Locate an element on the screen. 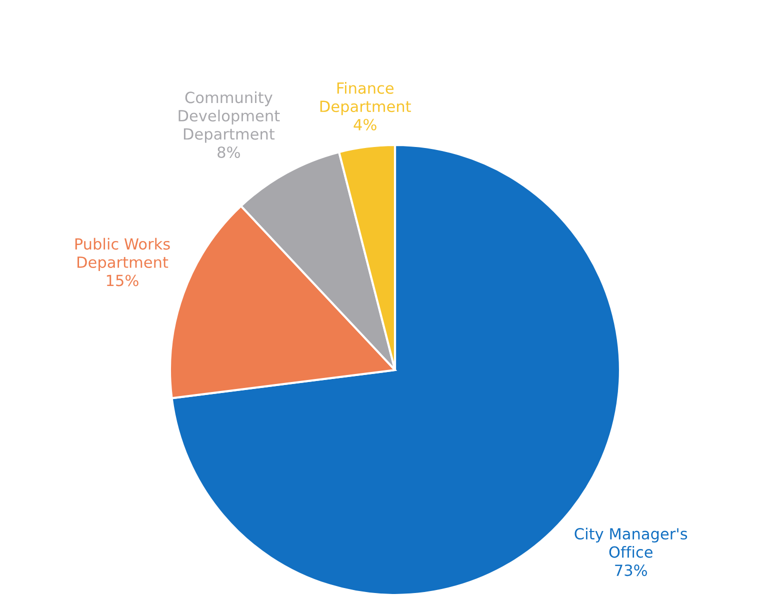  slice-label: Community Development Department is located at coordinates (229, 117).